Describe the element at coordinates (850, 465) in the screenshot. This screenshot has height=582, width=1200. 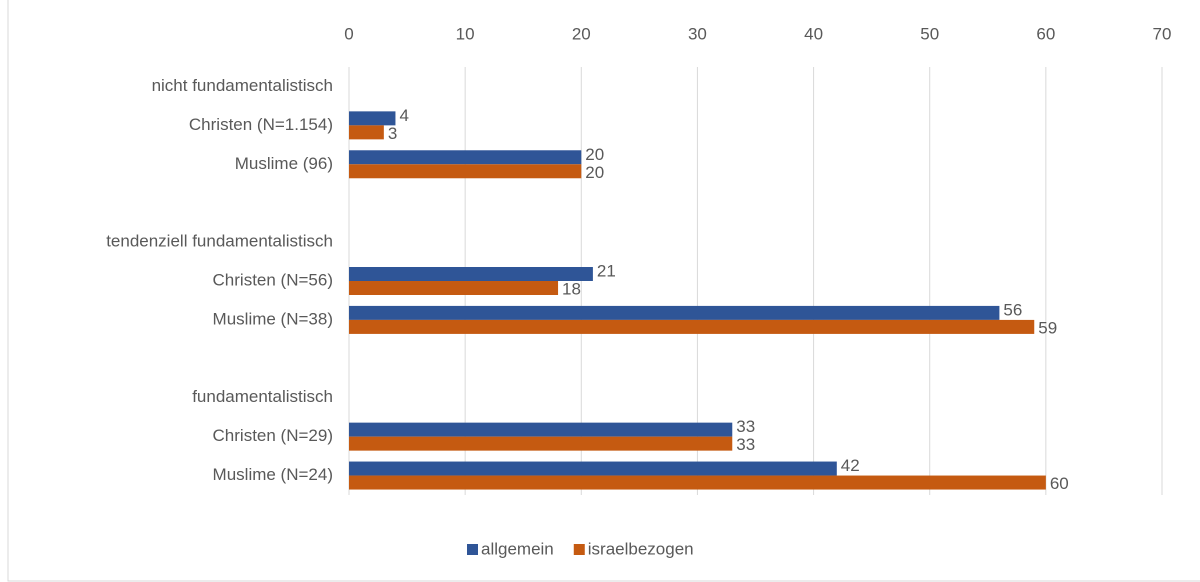
I see `data-label: 42` at that location.